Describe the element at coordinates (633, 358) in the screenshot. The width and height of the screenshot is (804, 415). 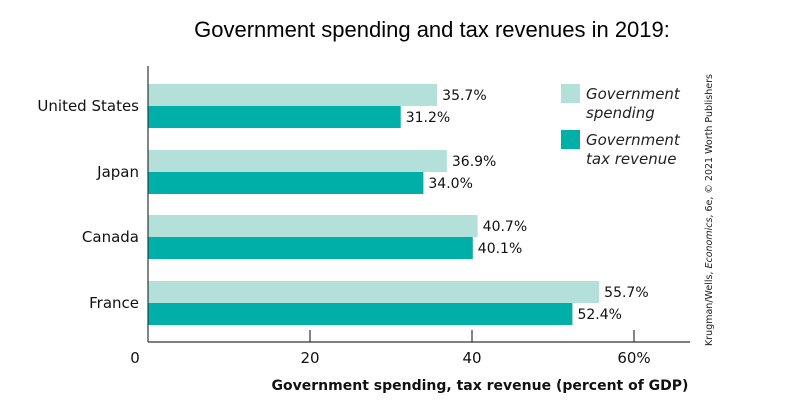
I see `x-tick-label-3: 60%` at that location.